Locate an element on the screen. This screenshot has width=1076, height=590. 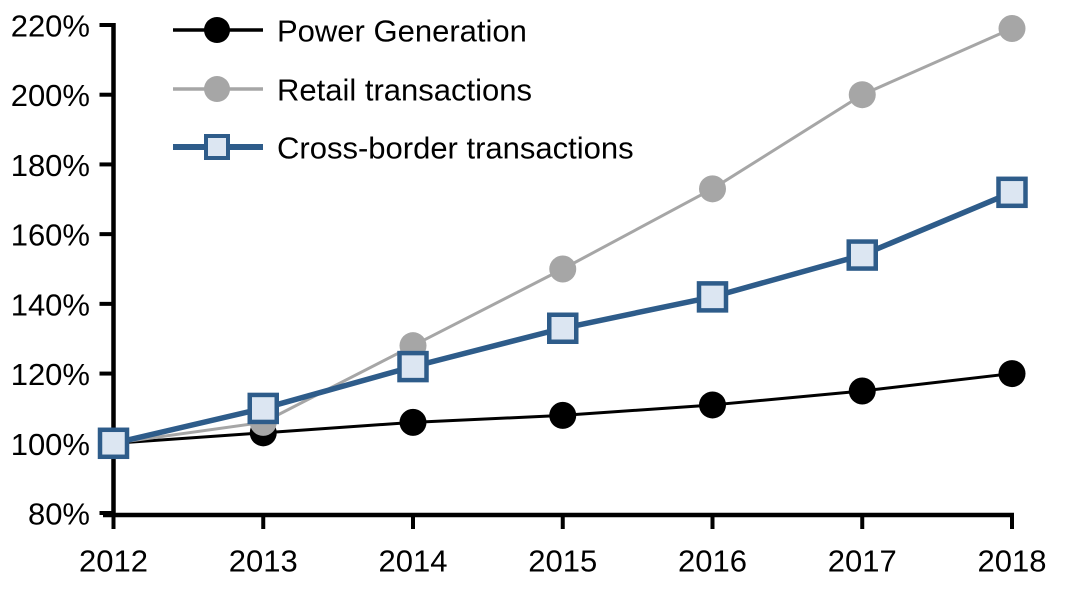
x-tick-label: 2013 is located at coordinates (263, 561).